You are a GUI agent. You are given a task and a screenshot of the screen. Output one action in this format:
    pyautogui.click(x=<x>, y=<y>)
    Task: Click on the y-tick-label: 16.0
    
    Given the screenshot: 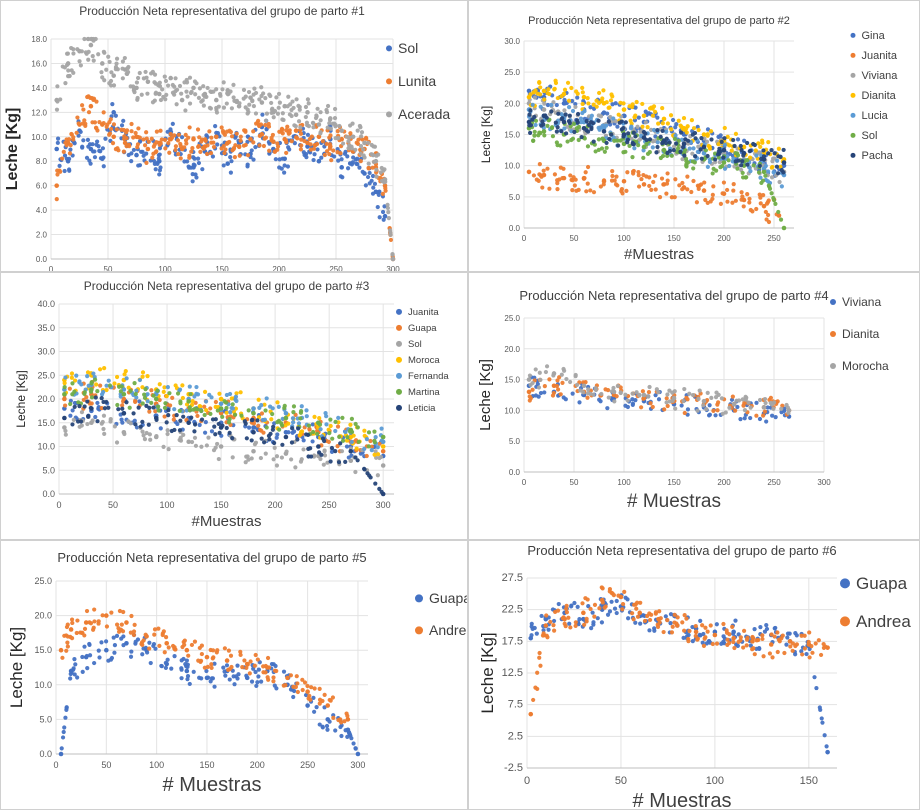 What is the action you would take?
    pyautogui.click(x=39, y=63)
    